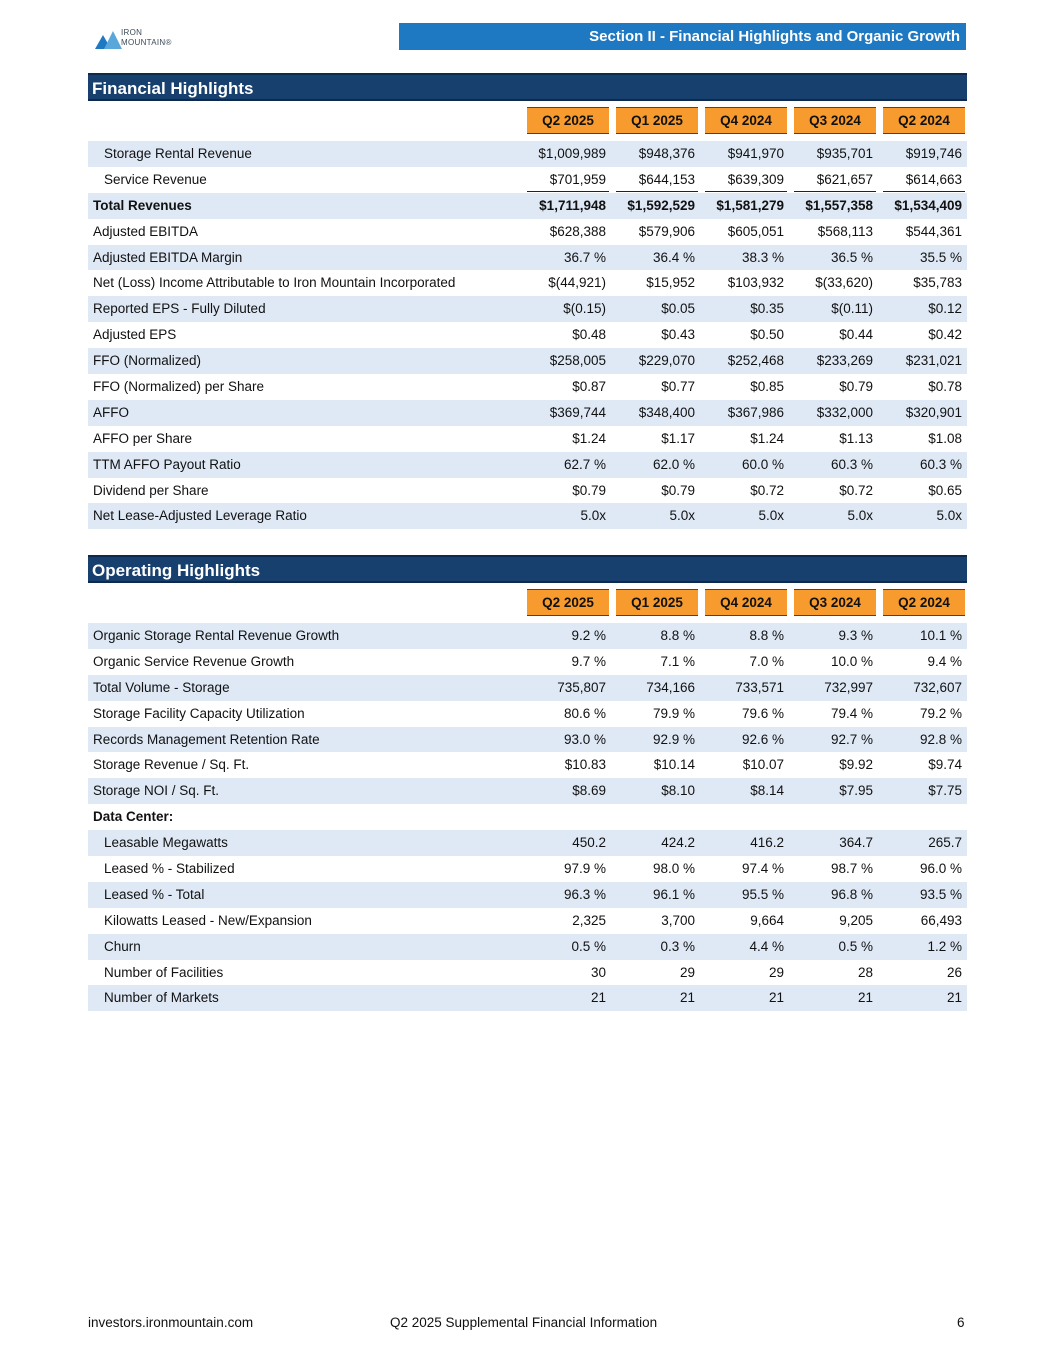  Describe the element at coordinates (928, 205) in the screenshot. I see `row-value: $1,534,409` at that location.